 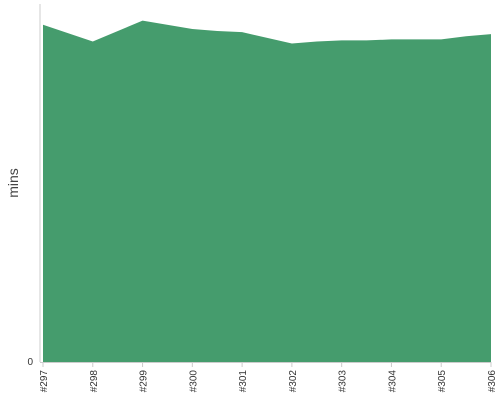 What do you see at coordinates (144, 381) in the screenshot?
I see `x-tick-label: #299` at bounding box center [144, 381].